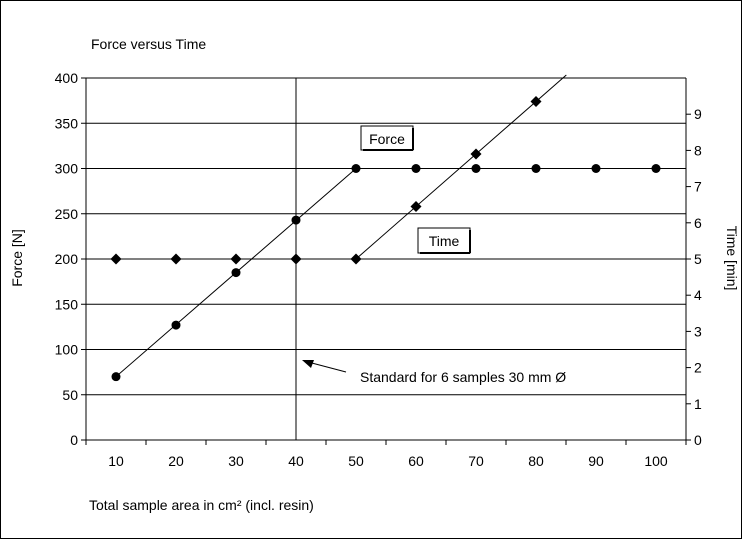  Describe the element at coordinates (67, 169) in the screenshot. I see `y-tick-label-300: 300` at that location.